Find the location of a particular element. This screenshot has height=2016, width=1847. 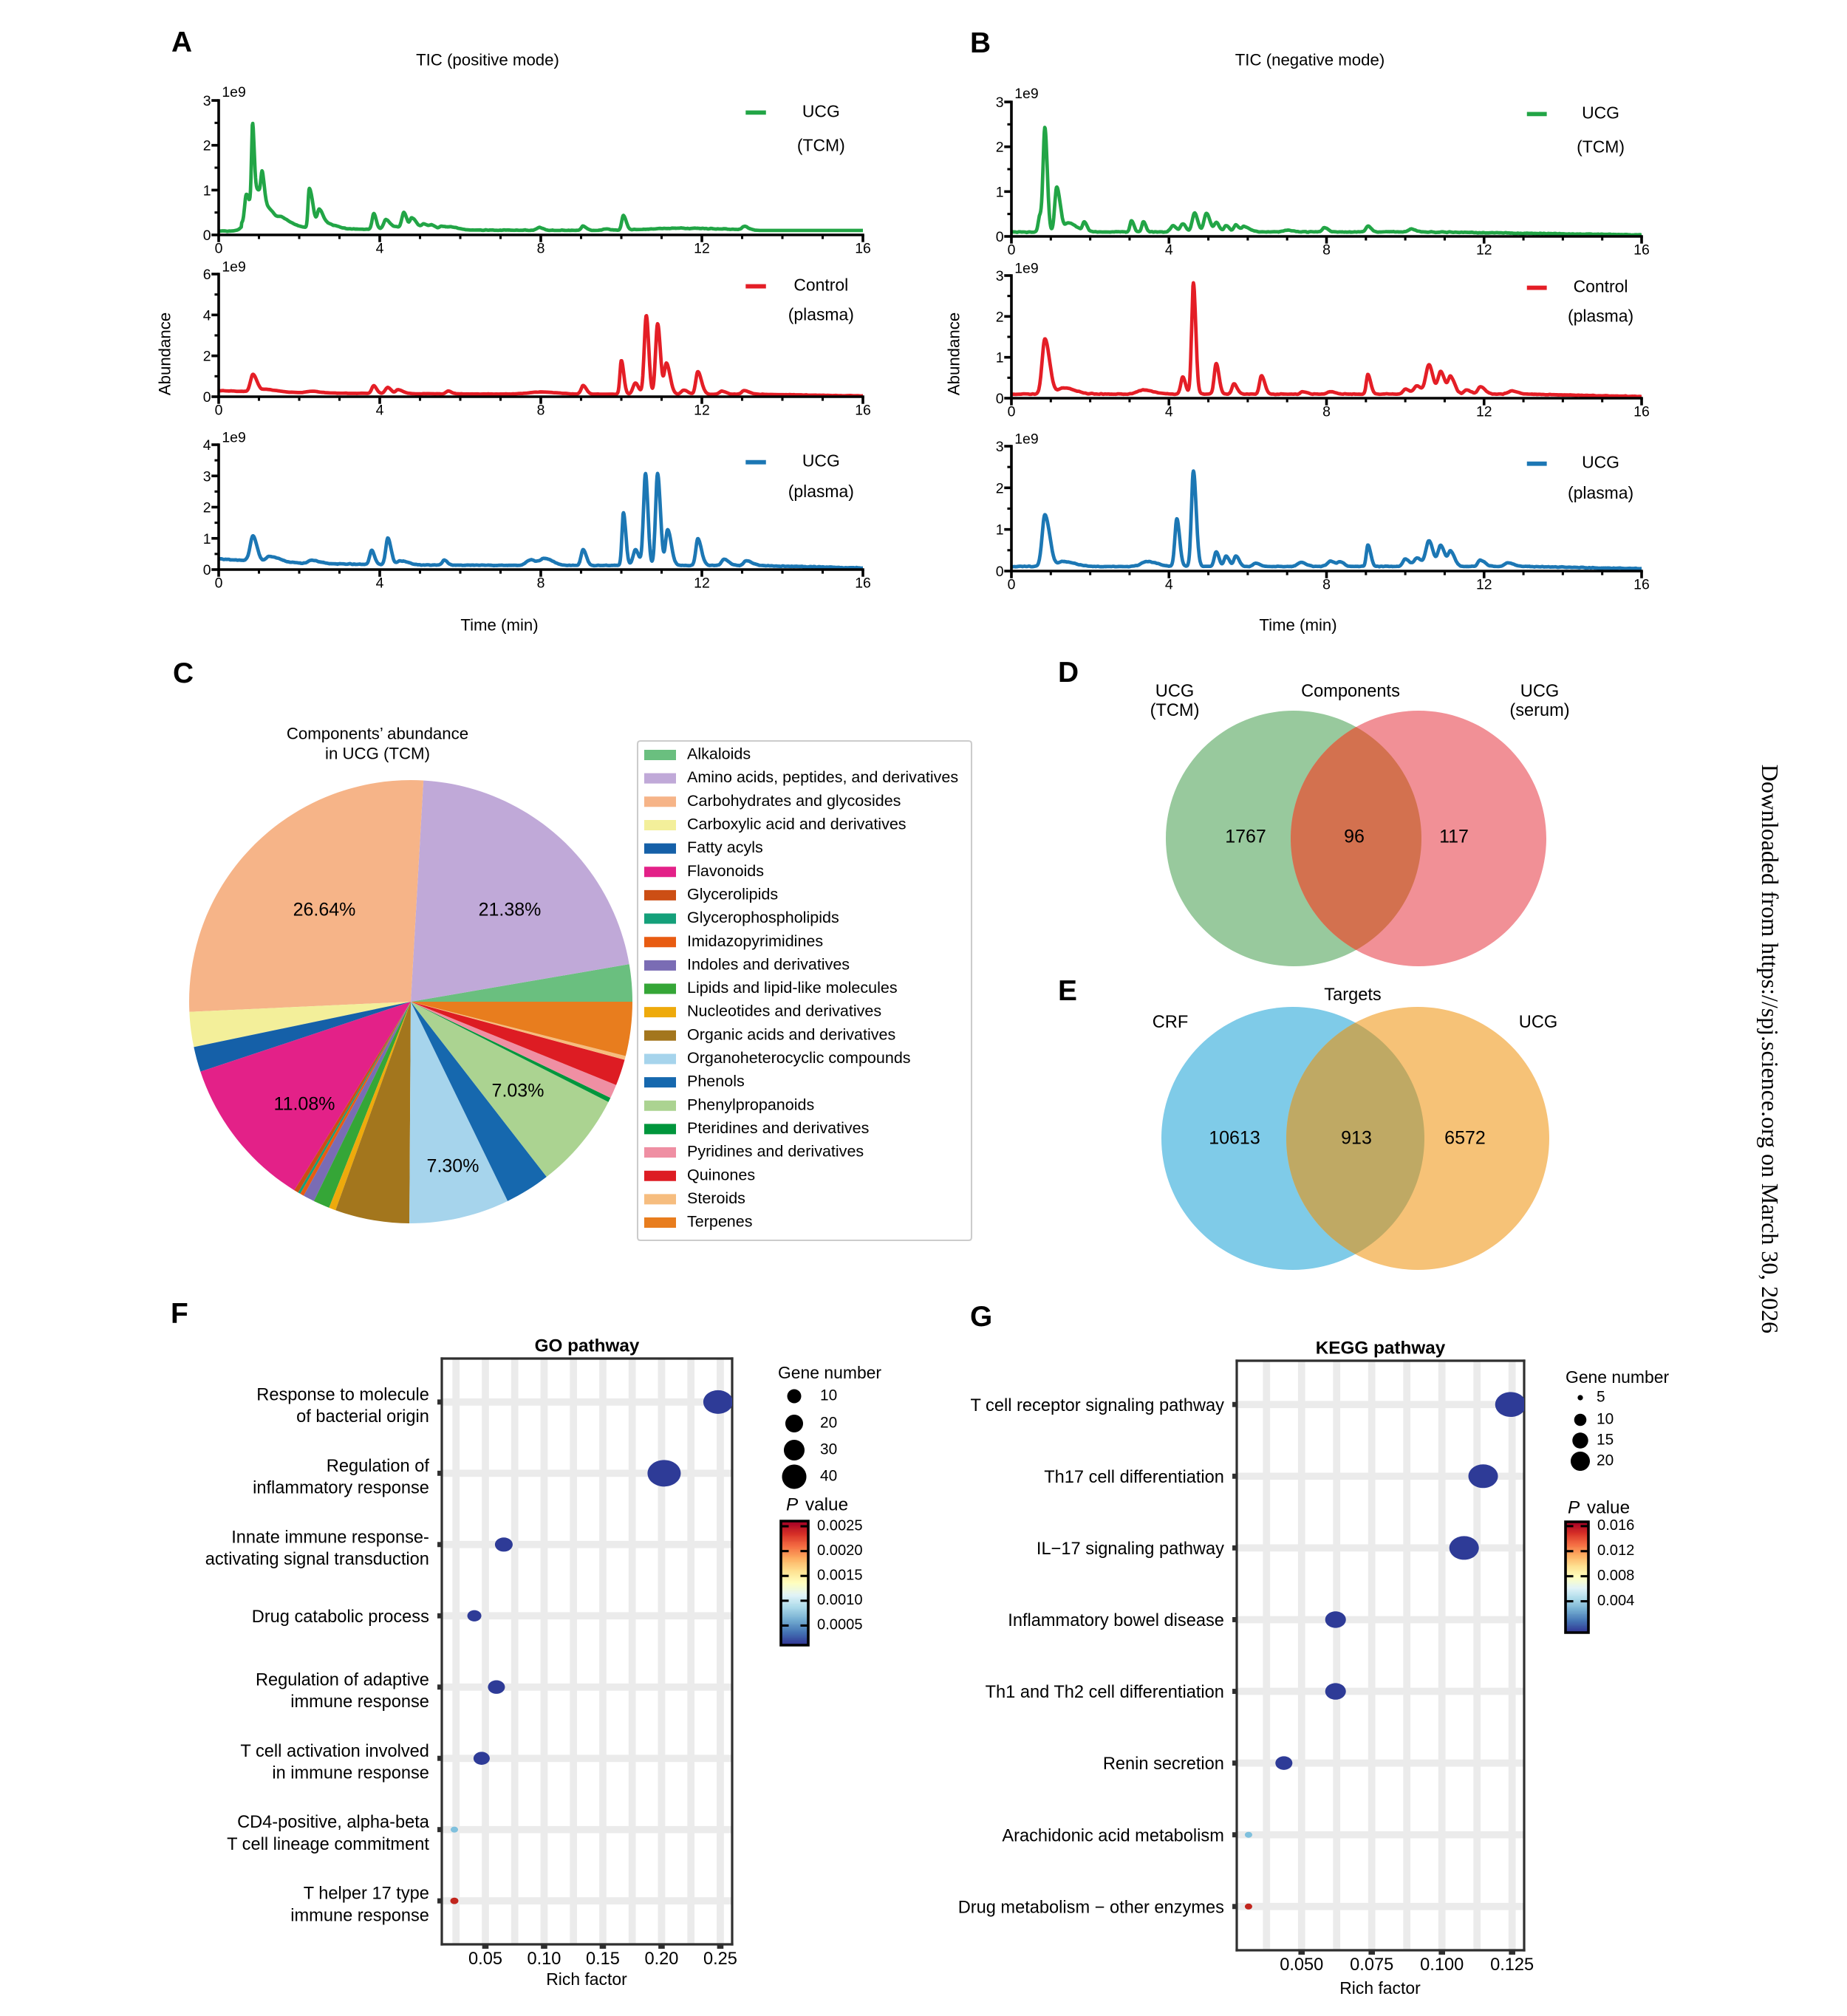

svg-text: (serum) is located at coordinates (1539, 710).